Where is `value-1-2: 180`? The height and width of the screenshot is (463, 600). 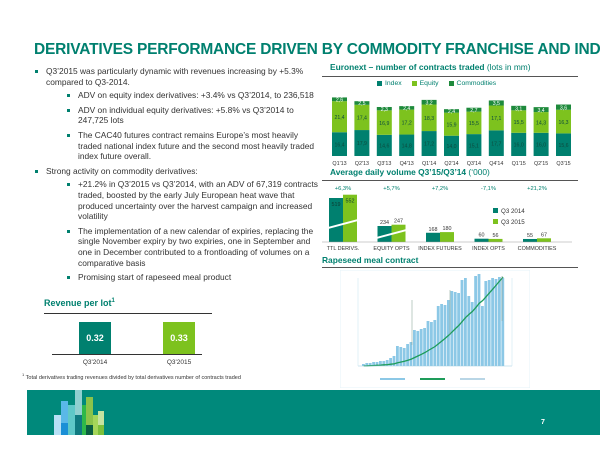 value-1-2: 180 is located at coordinates (447, 229).